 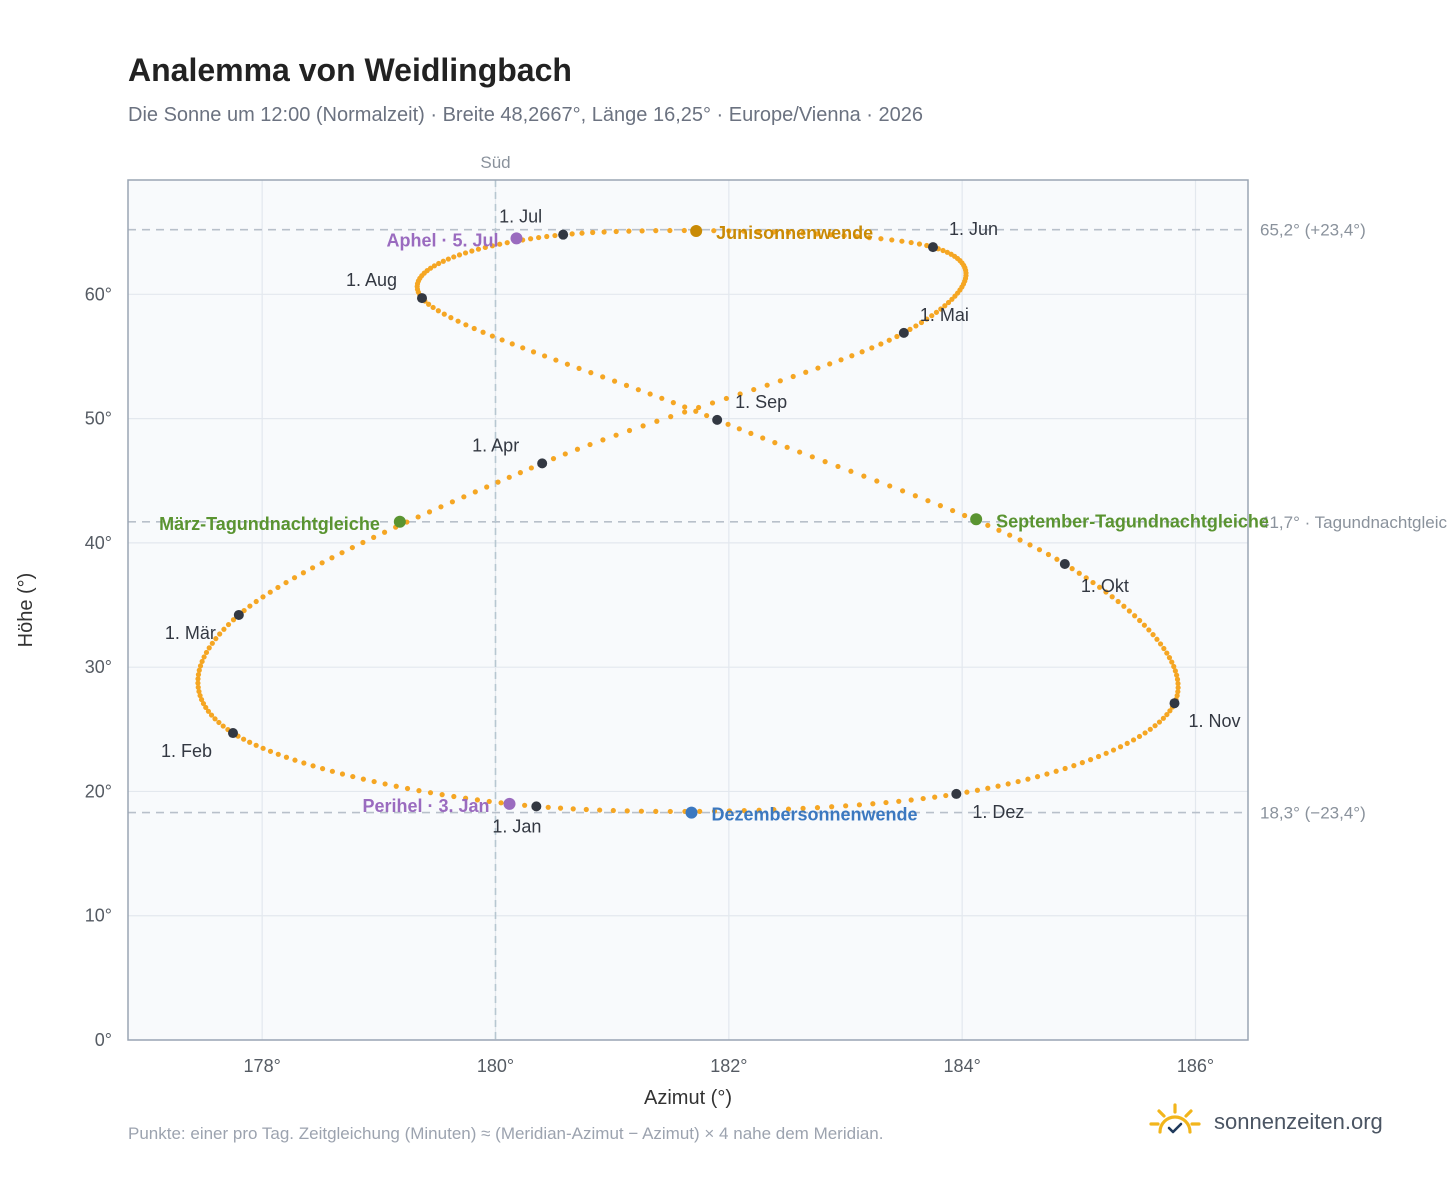 What do you see at coordinates (1298, 1121) in the screenshot?
I see `brand-name: sonnenzeiten.org` at bounding box center [1298, 1121].